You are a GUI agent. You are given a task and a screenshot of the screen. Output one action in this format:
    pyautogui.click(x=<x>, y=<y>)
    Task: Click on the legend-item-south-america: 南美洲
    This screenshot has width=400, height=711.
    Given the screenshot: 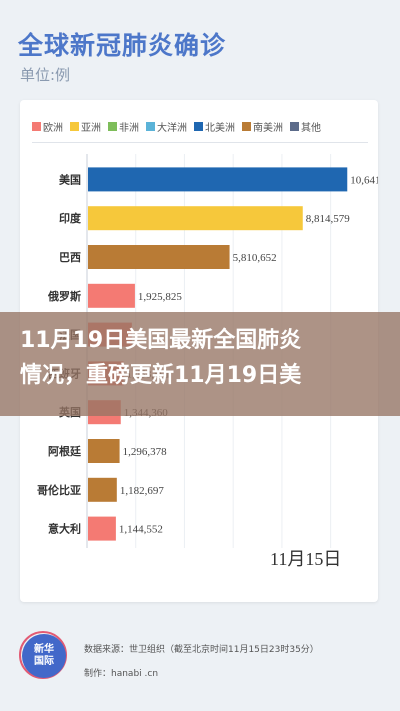 What is the action you would take?
    pyautogui.click(x=262, y=126)
    